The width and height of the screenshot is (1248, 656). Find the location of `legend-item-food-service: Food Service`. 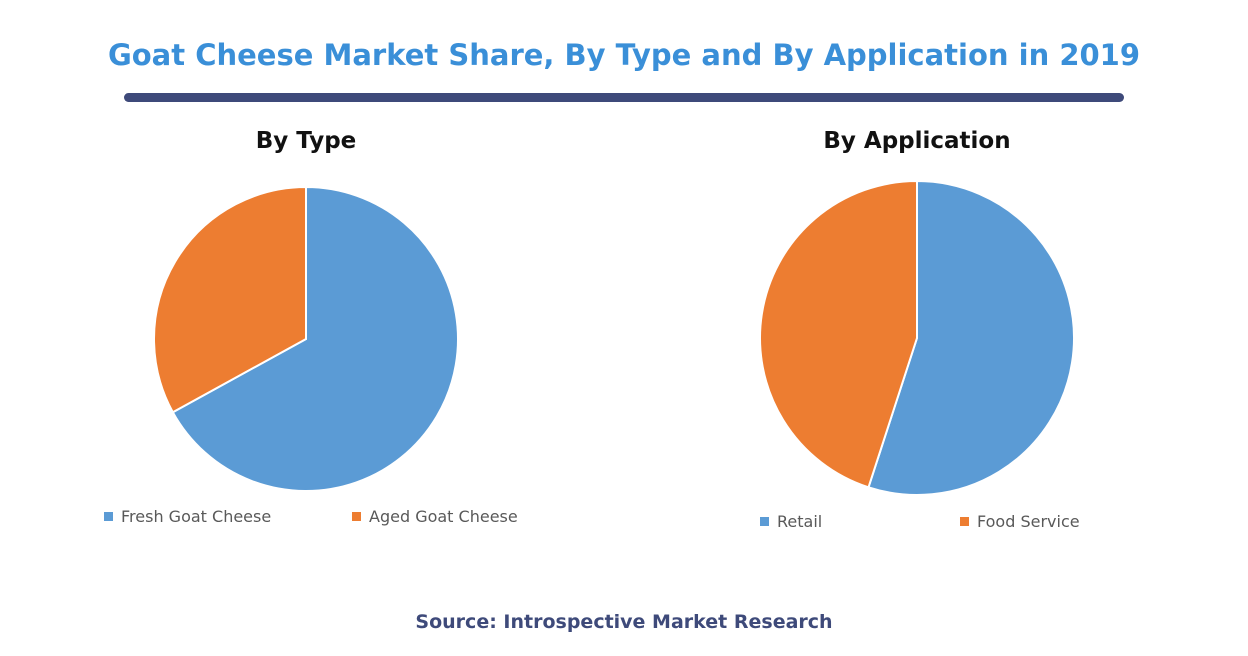

legend-item-food-service: Food Service is located at coordinates (1020, 521).